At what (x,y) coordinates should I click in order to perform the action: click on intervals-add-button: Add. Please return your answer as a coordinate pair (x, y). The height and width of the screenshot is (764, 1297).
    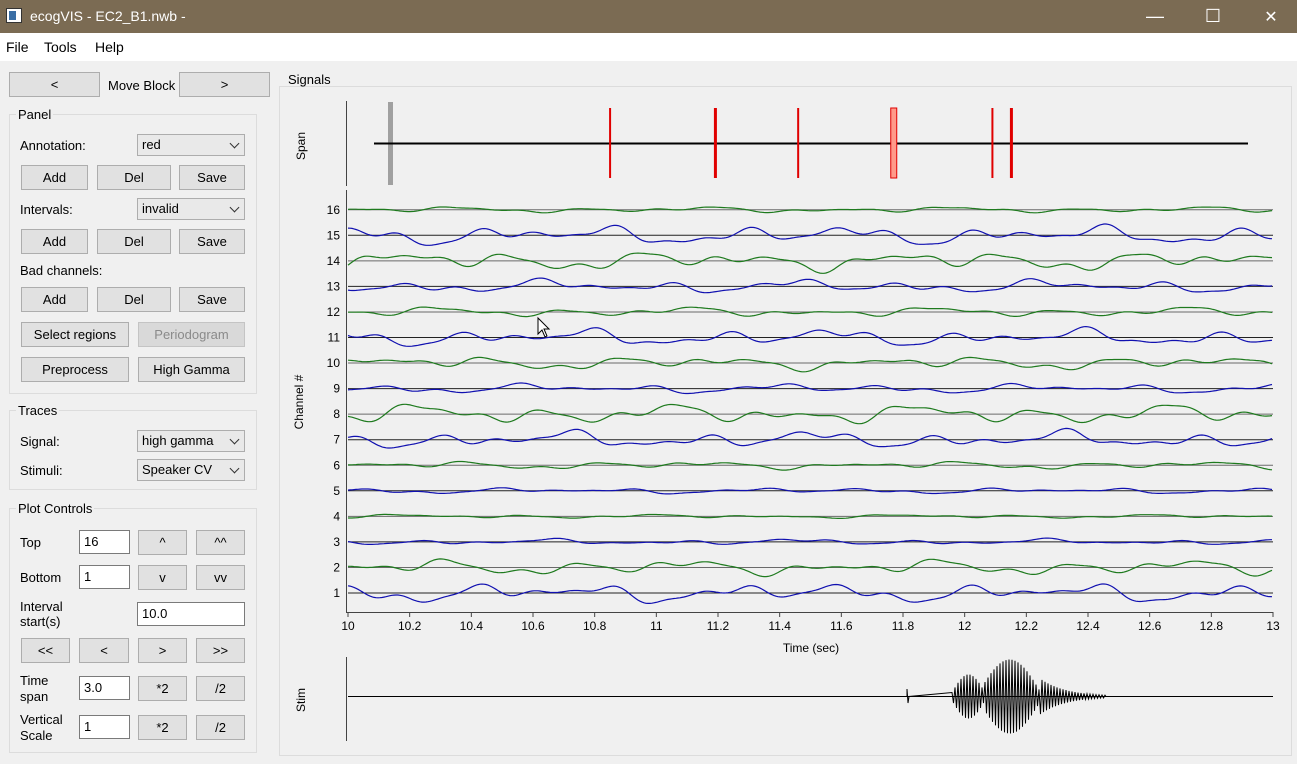
    Looking at the image, I should click on (54, 241).